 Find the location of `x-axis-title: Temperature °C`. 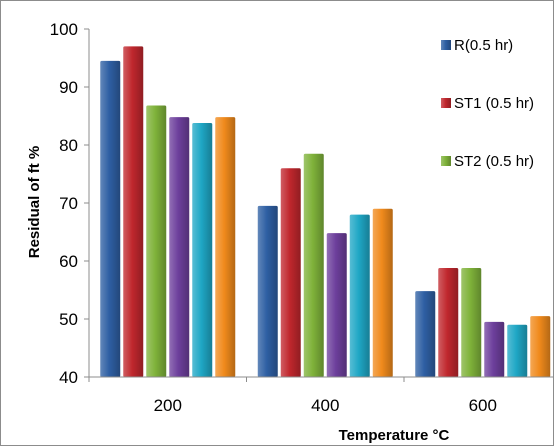

x-axis-title: Temperature °C is located at coordinates (394, 435).